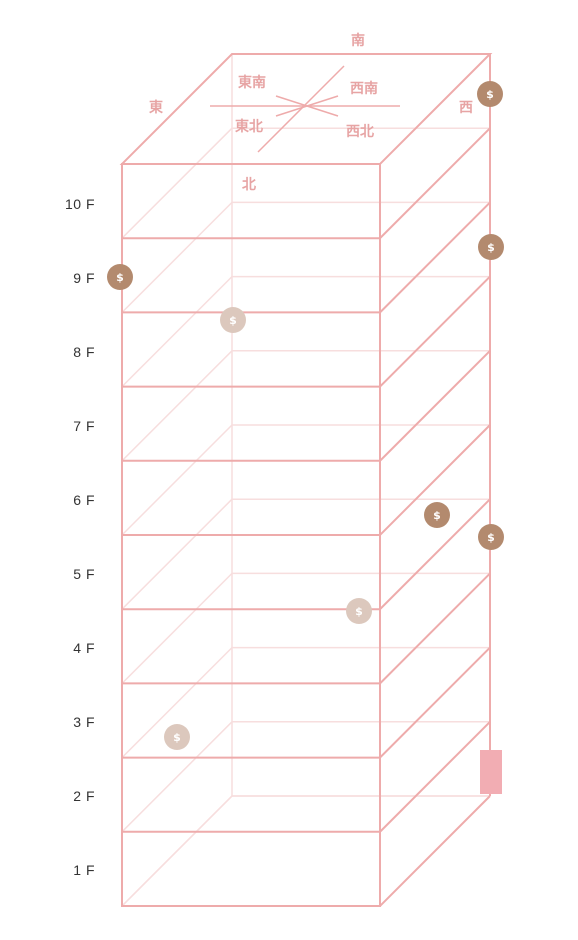 The width and height of the screenshot is (578, 940). Describe the element at coordinates (364, 88) in the screenshot. I see `southwest-label: 西南` at that location.